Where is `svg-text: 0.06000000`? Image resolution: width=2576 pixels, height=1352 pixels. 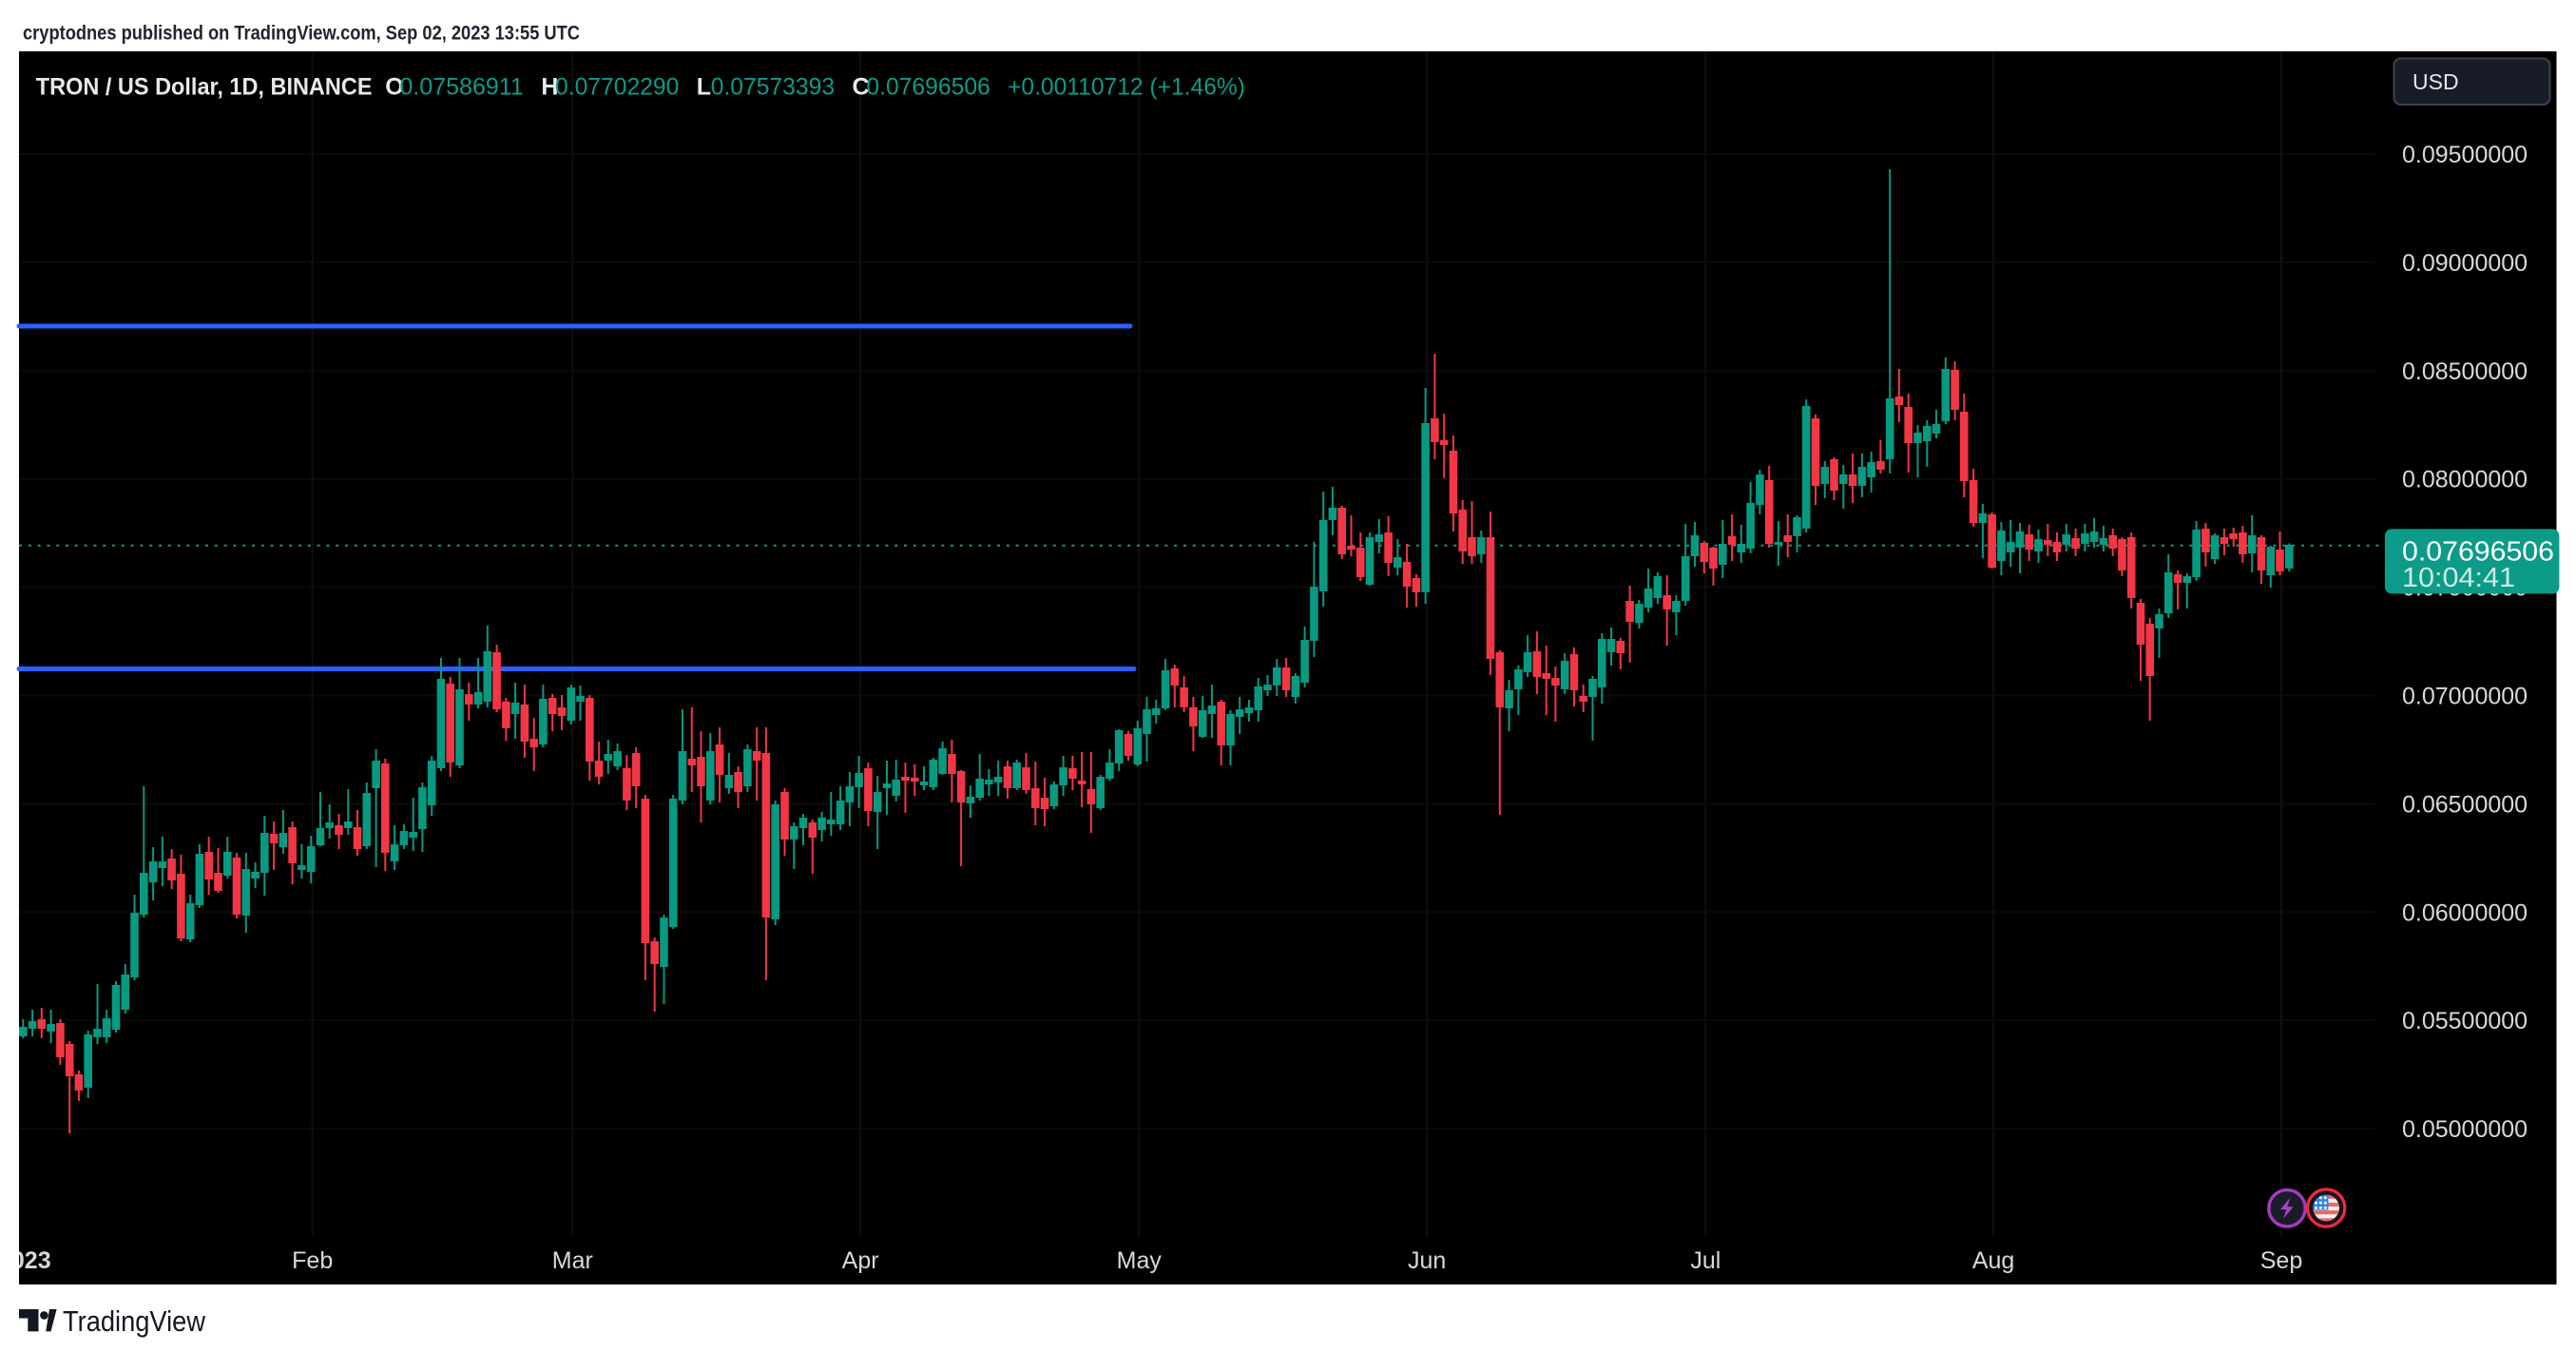 svg-text: 0.06000000 is located at coordinates (2465, 912).